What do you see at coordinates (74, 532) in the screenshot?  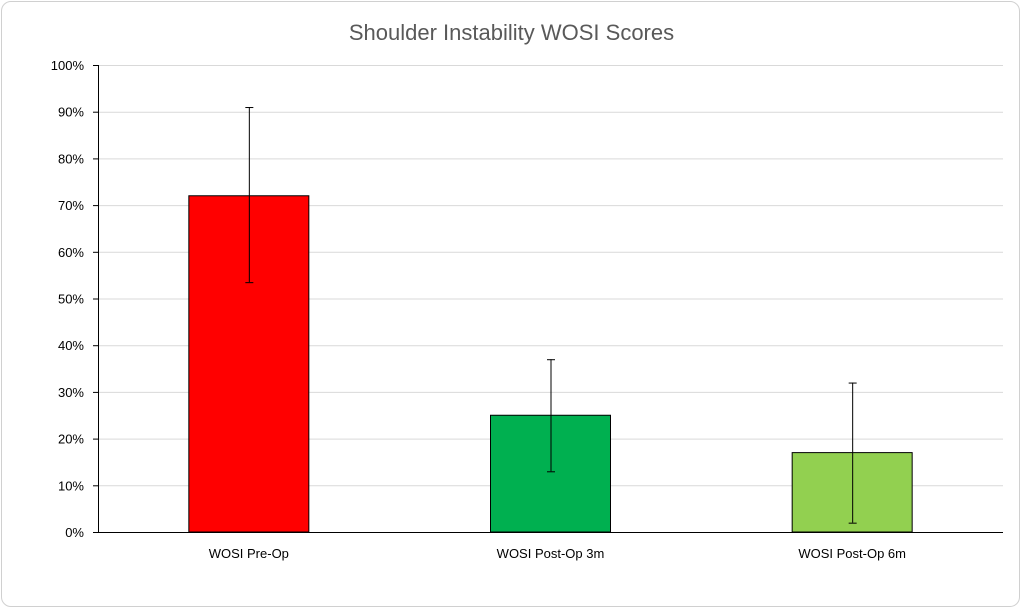 I see `y-tick-label: 0%` at bounding box center [74, 532].